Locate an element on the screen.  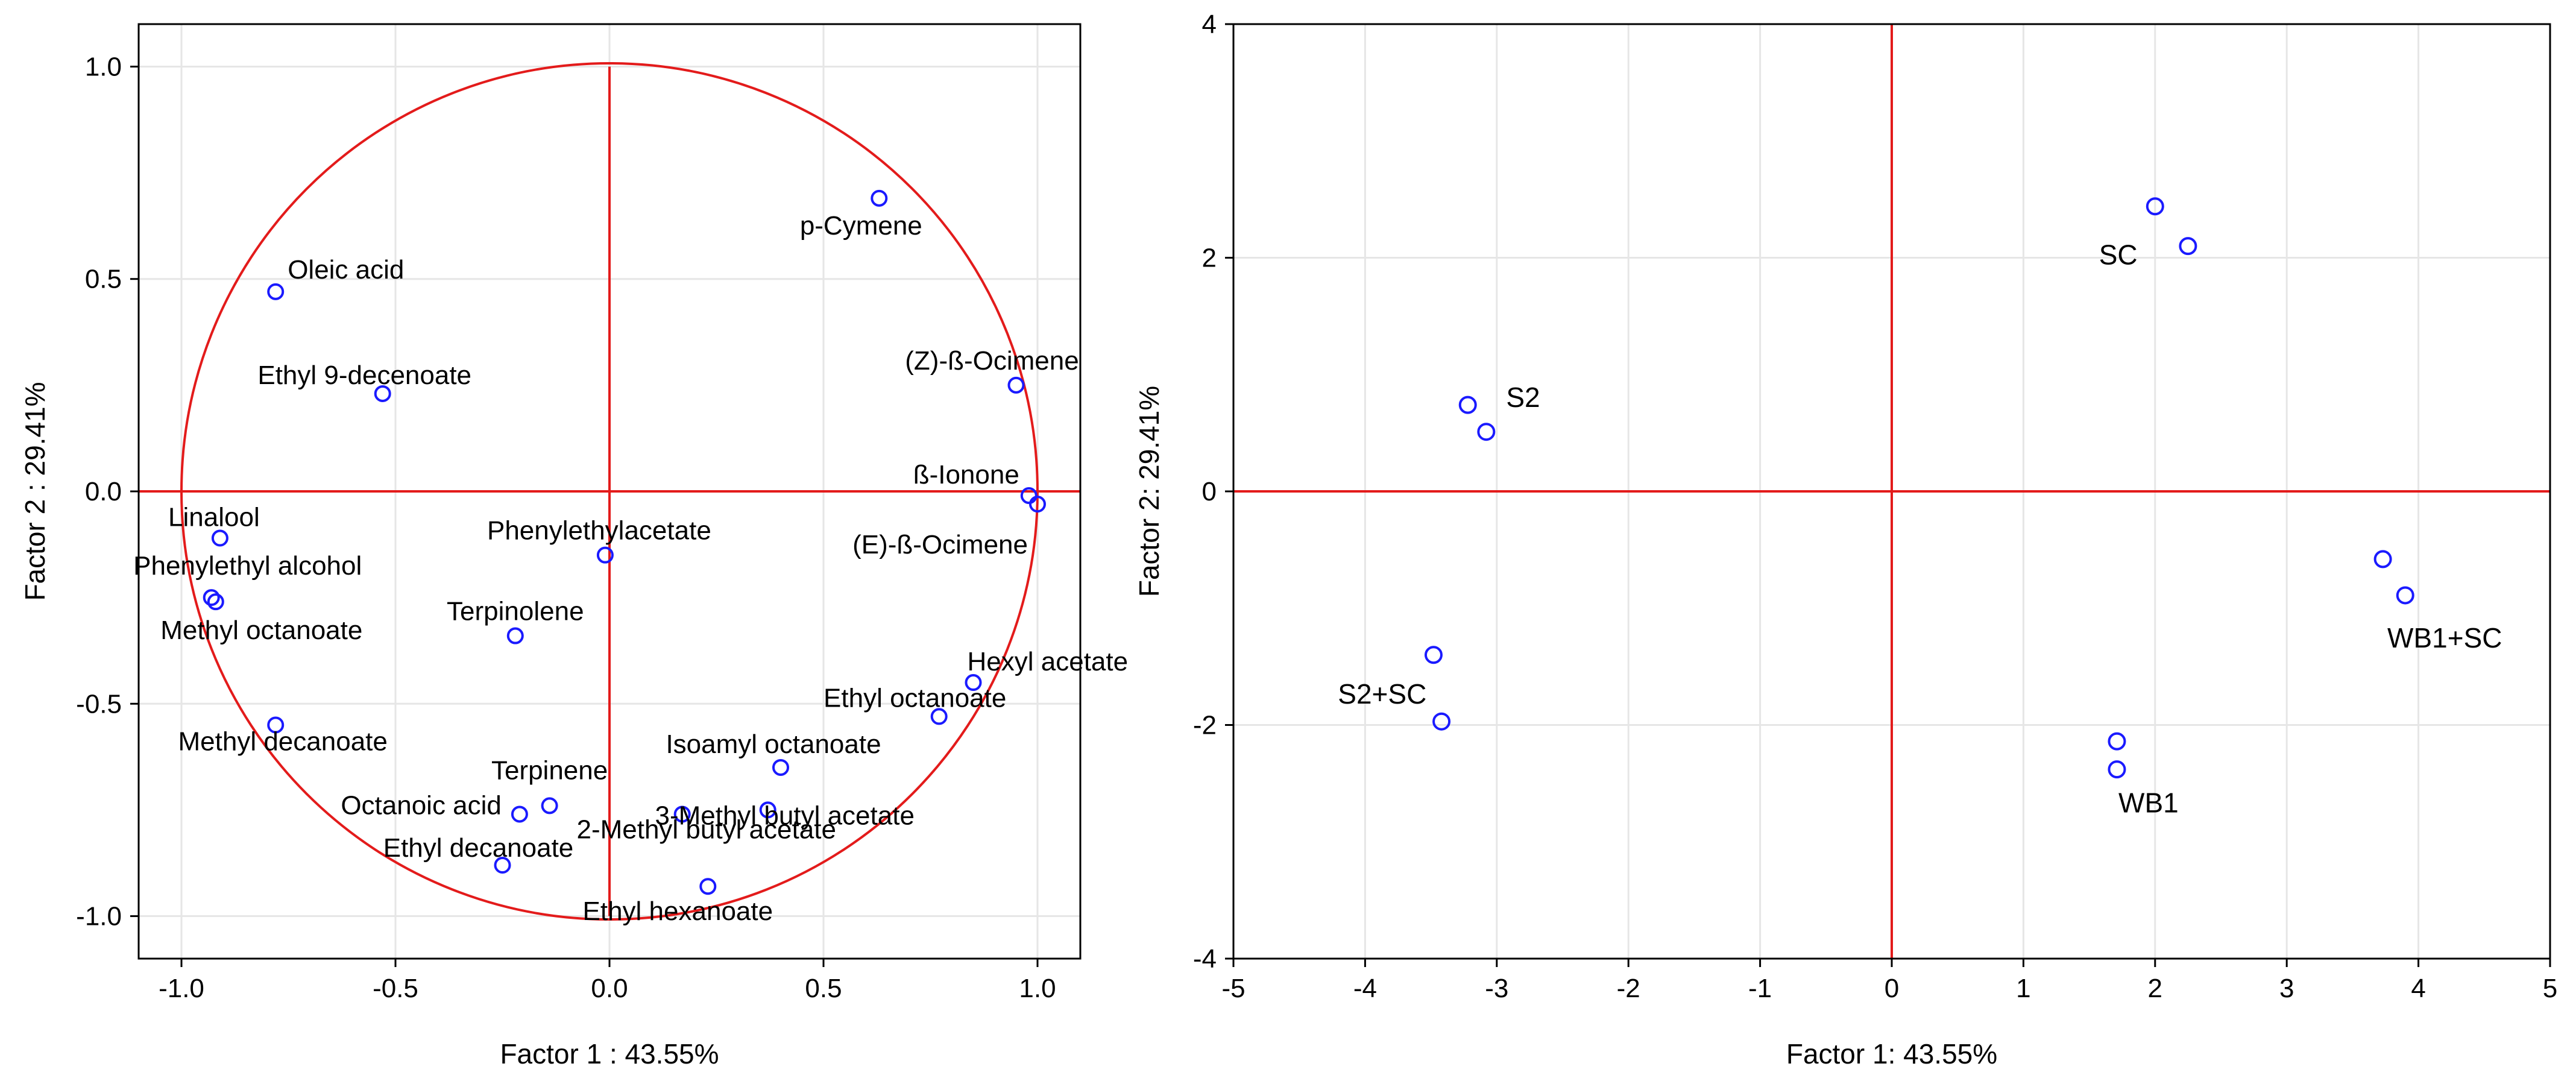
left-y-tick-label: 0.5 is located at coordinates (103, 279).